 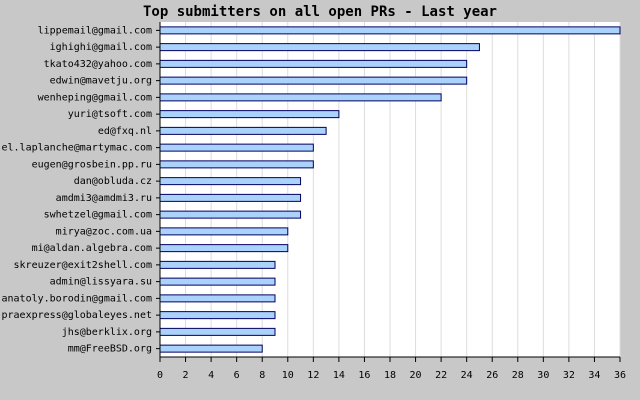 What do you see at coordinates (160, 375) in the screenshot?
I see `x-tick-label: 0` at bounding box center [160, 375].